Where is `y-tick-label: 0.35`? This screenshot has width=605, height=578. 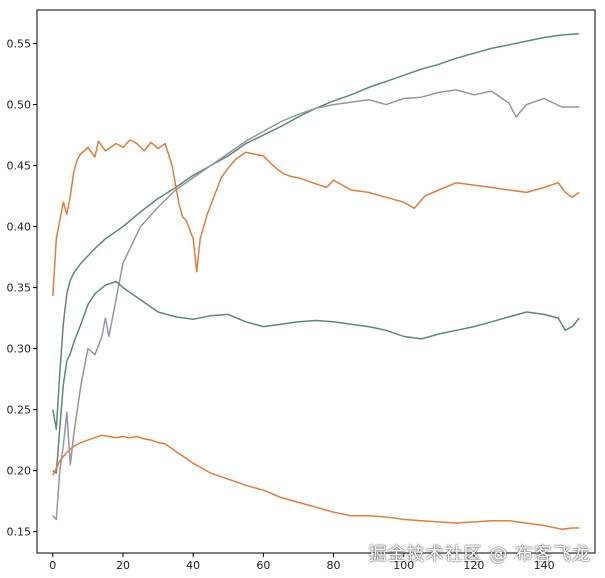 y-tick-label: 0.35 is located at coordinates (19, 288).